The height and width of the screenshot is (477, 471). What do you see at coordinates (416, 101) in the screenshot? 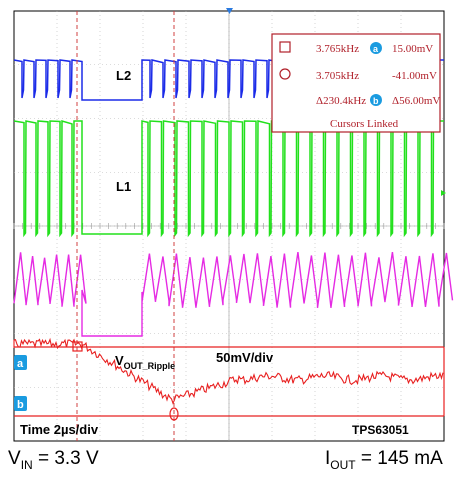
I see `cursor-dv-value: Δ56.00mV` at bounding box center [416, 101].